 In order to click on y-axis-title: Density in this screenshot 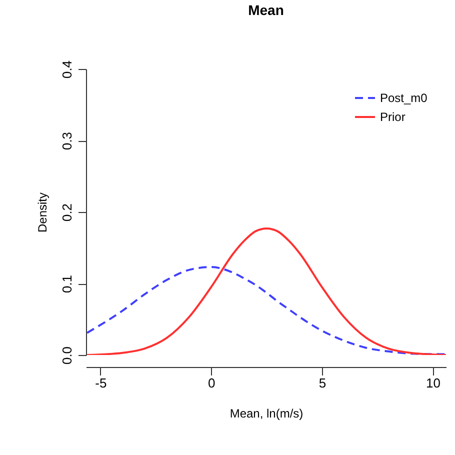, I will do `click(43, 212)`.